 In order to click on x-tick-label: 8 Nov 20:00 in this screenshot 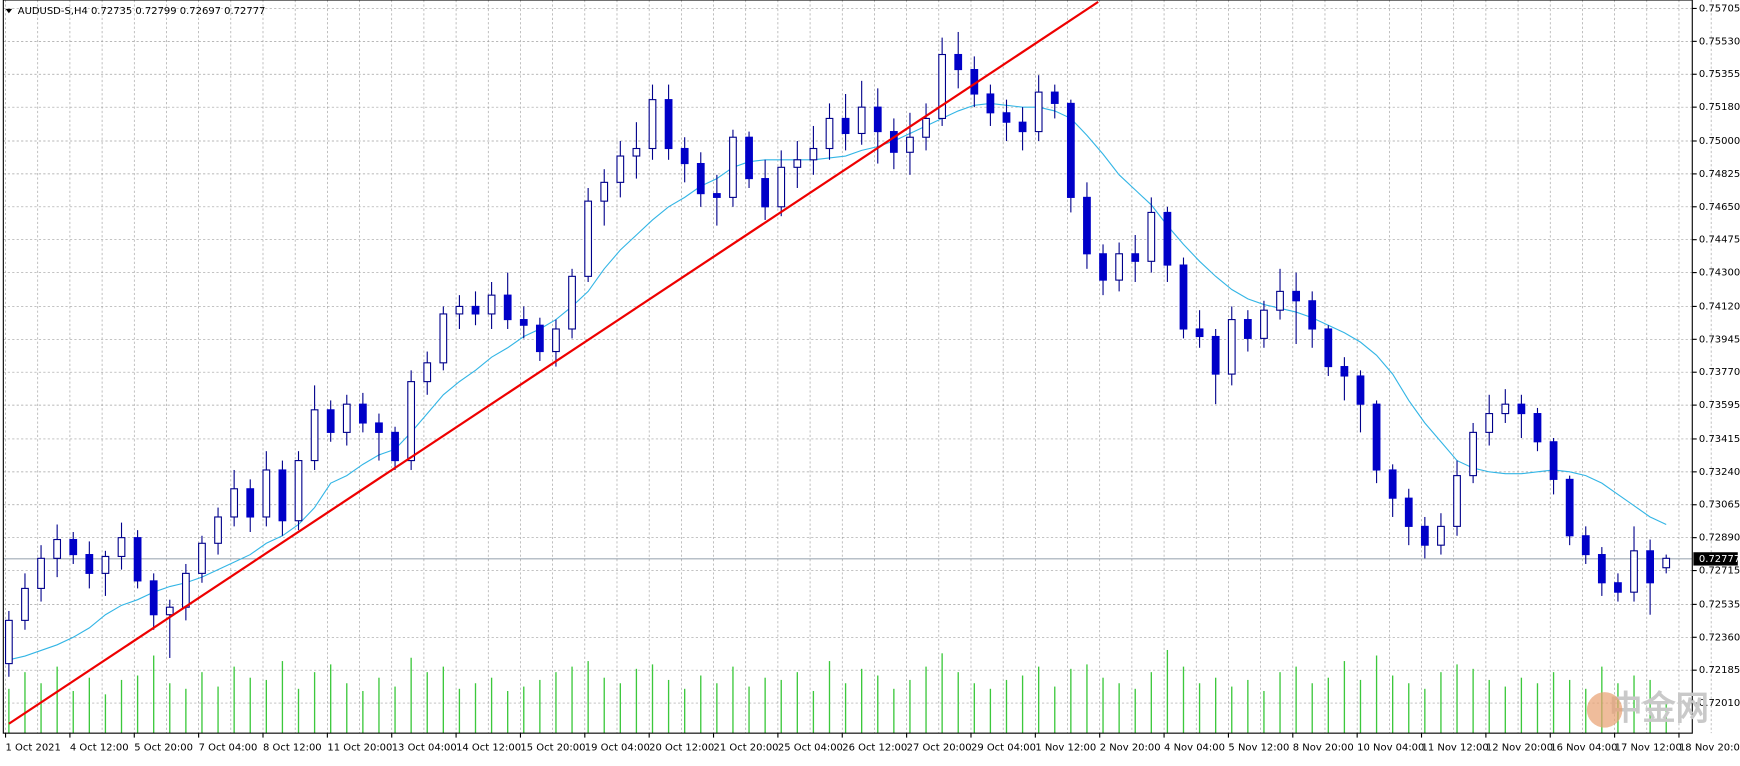, I will do `click(1323, 748)`.